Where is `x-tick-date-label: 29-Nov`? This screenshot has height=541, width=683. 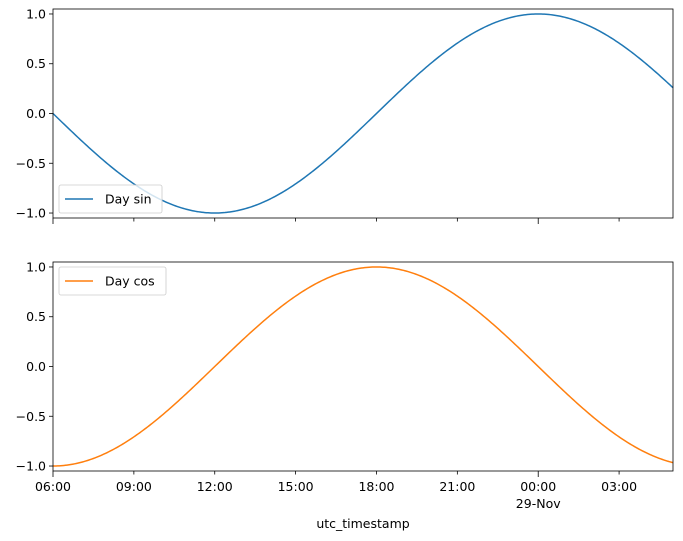 x-tick-date-label: 29-Nov is located at coordinates (538, 503).